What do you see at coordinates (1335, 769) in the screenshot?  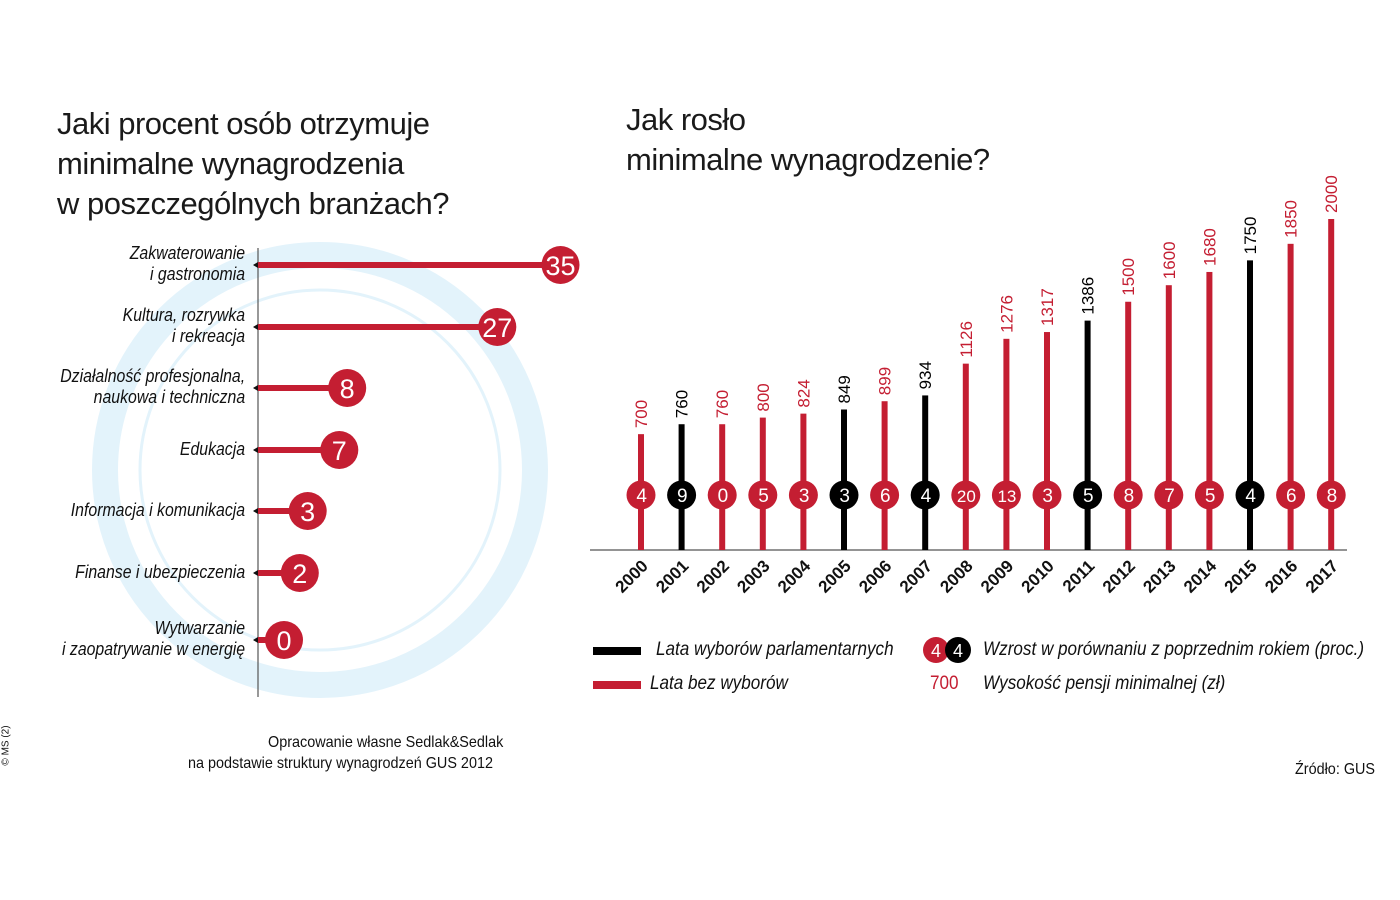 I see `right-source-note: Źródło: GUS` at bounding box center [1335, 769].